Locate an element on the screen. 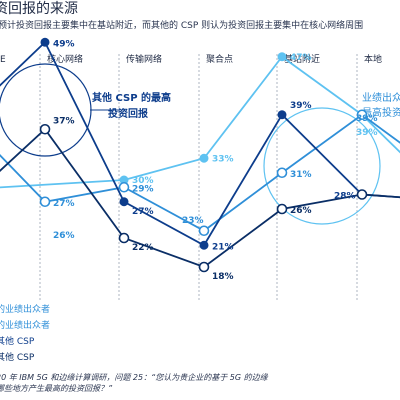 This screenshot has height=400, width=400. callout-circle-left is located at coordinates (46, 110).